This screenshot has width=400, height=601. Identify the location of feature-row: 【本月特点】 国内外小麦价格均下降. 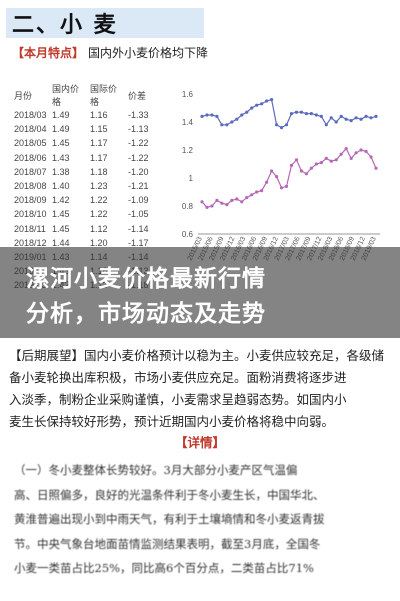
(110, 52).